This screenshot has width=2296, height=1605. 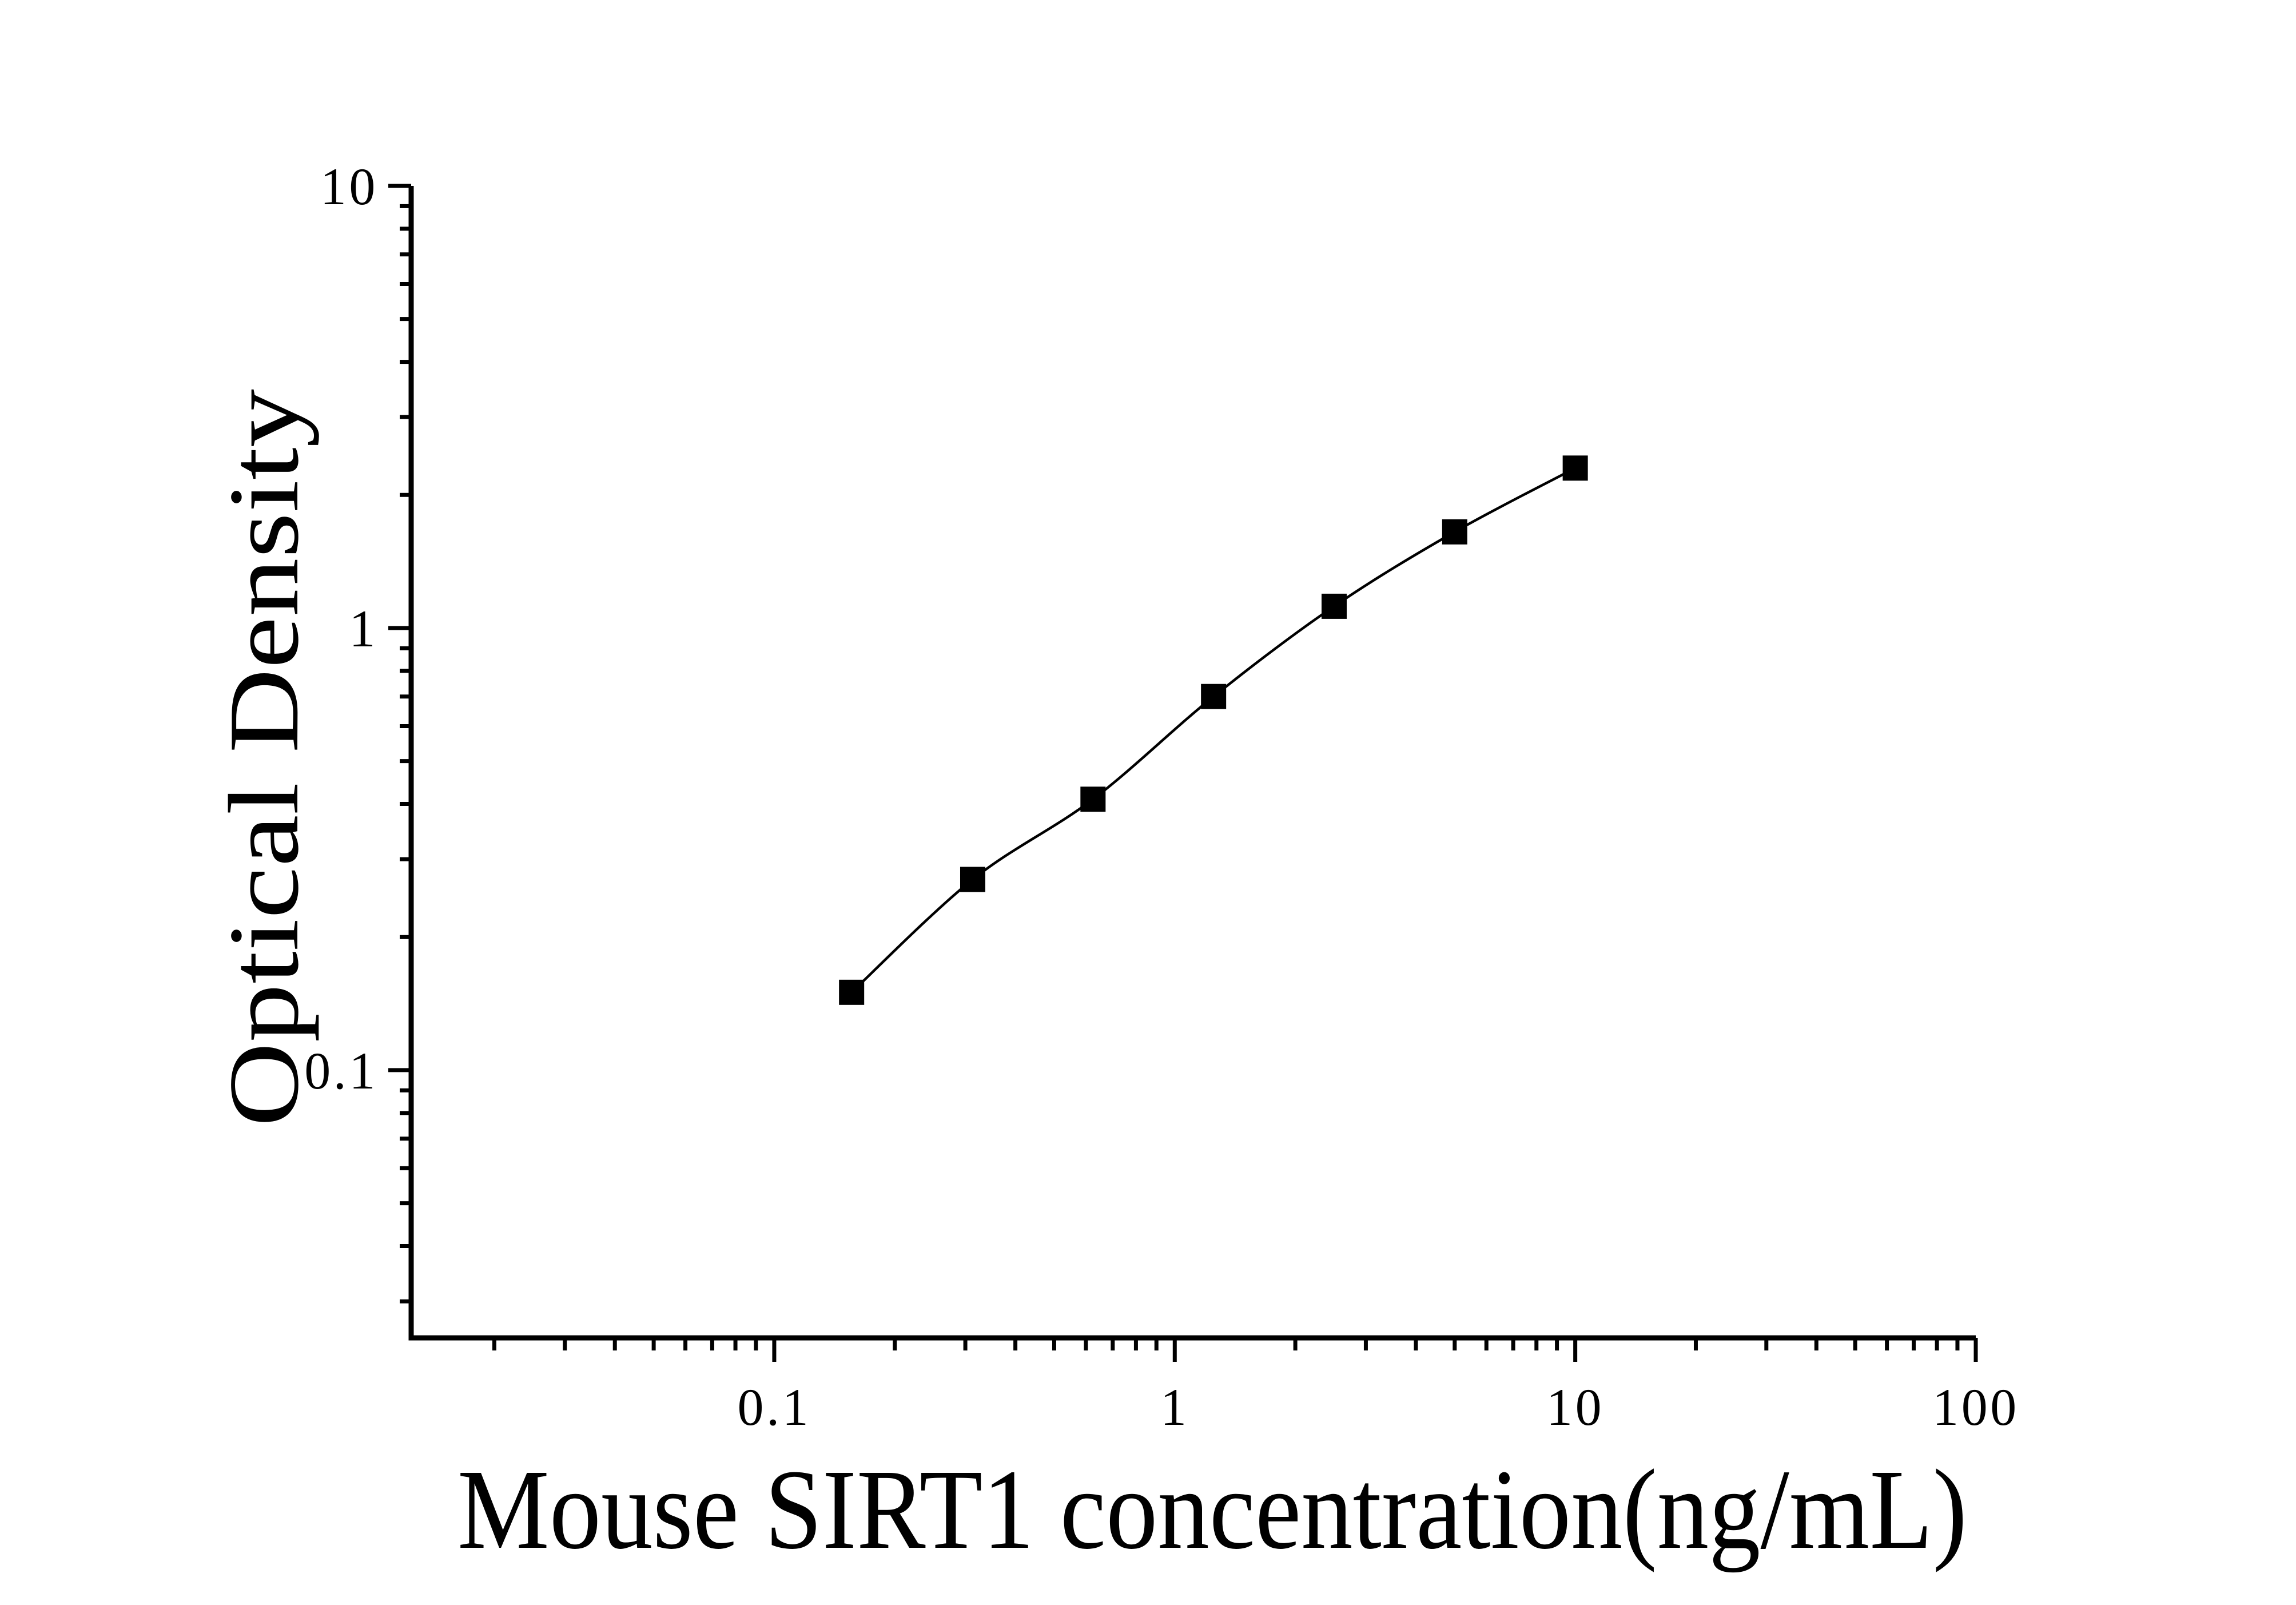 I want to click on series-curve, so click(x=1213, y=730).